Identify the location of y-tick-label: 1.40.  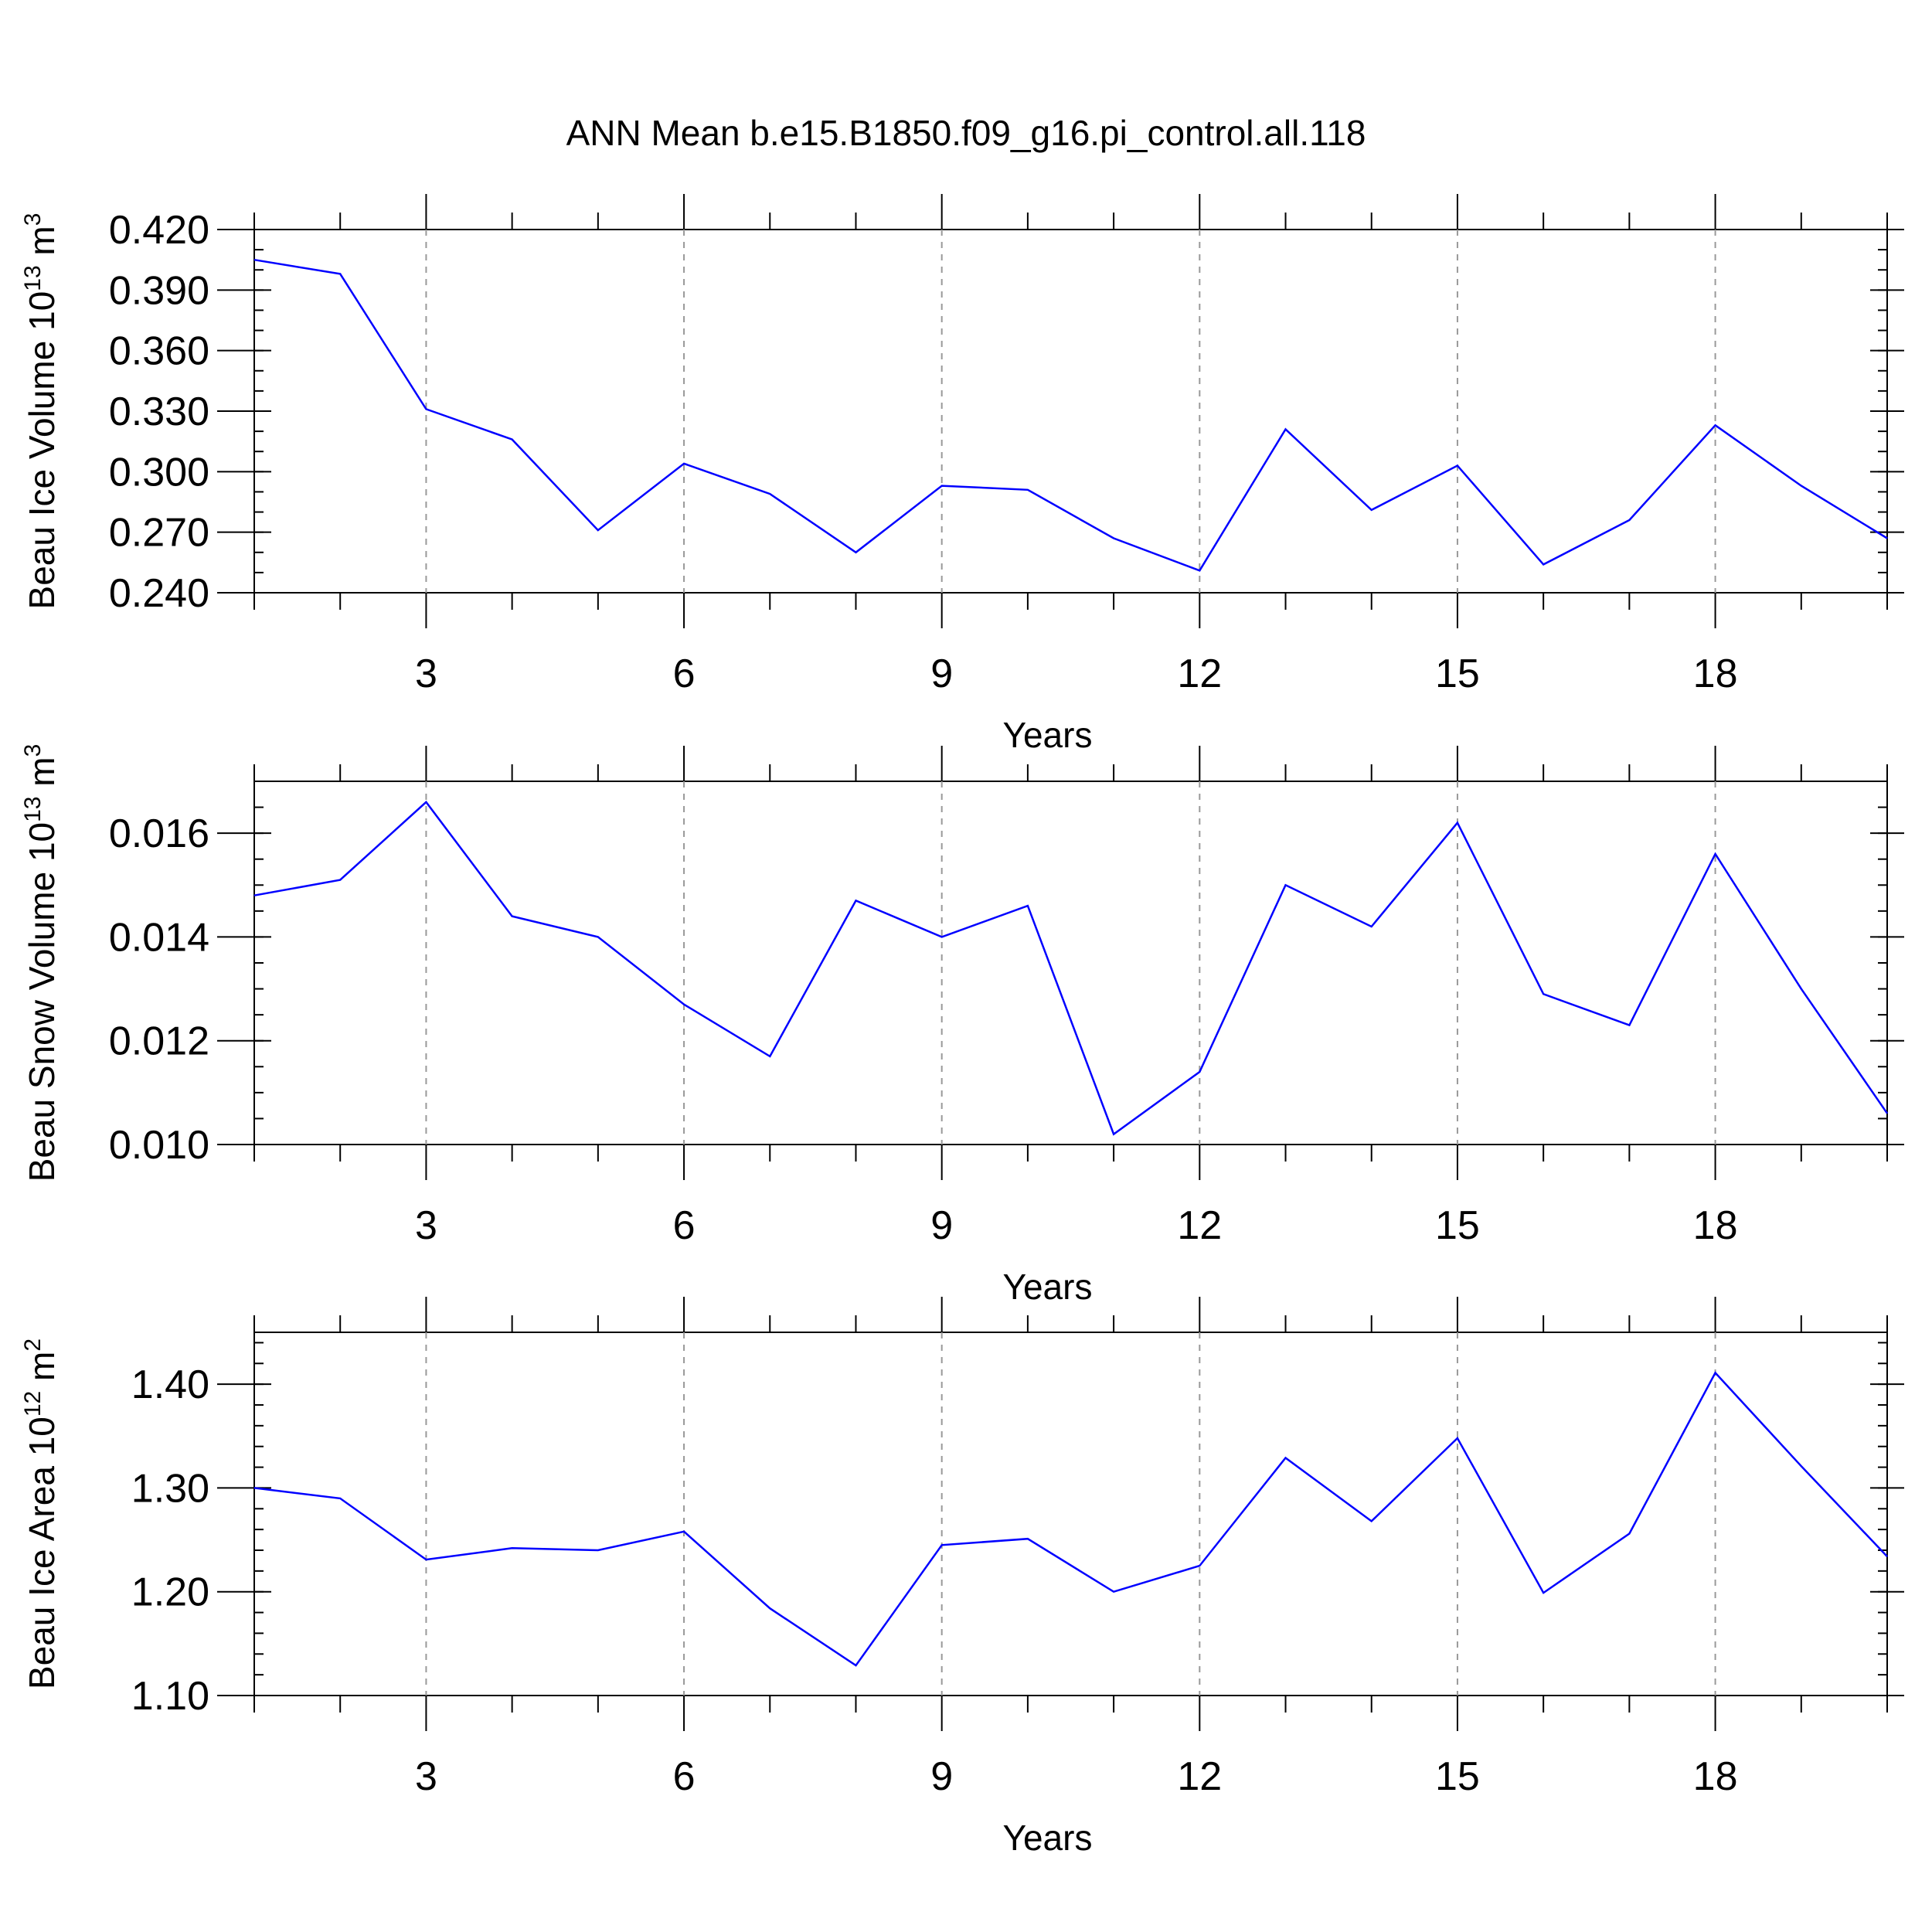
(170, 1384).